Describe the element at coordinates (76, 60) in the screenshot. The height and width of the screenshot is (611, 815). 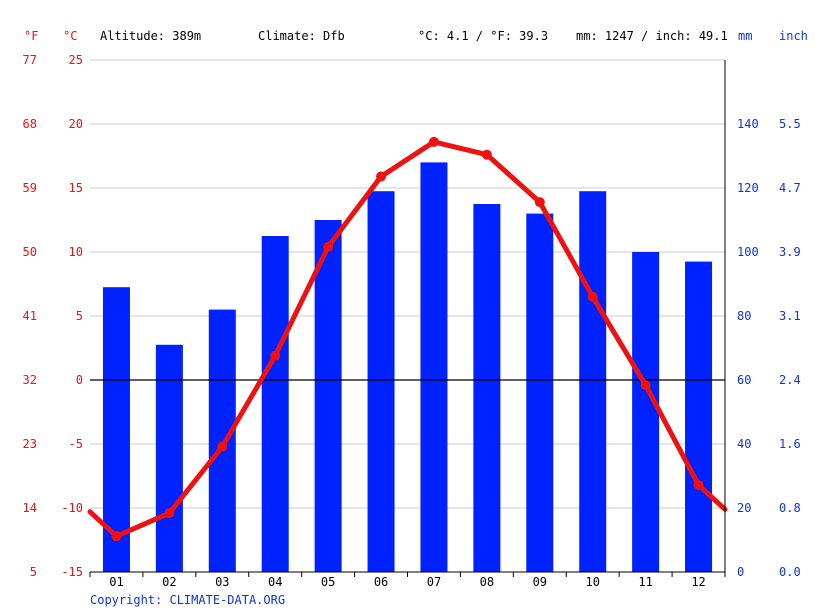
I see `celsius-tick-label: 25` at that location.